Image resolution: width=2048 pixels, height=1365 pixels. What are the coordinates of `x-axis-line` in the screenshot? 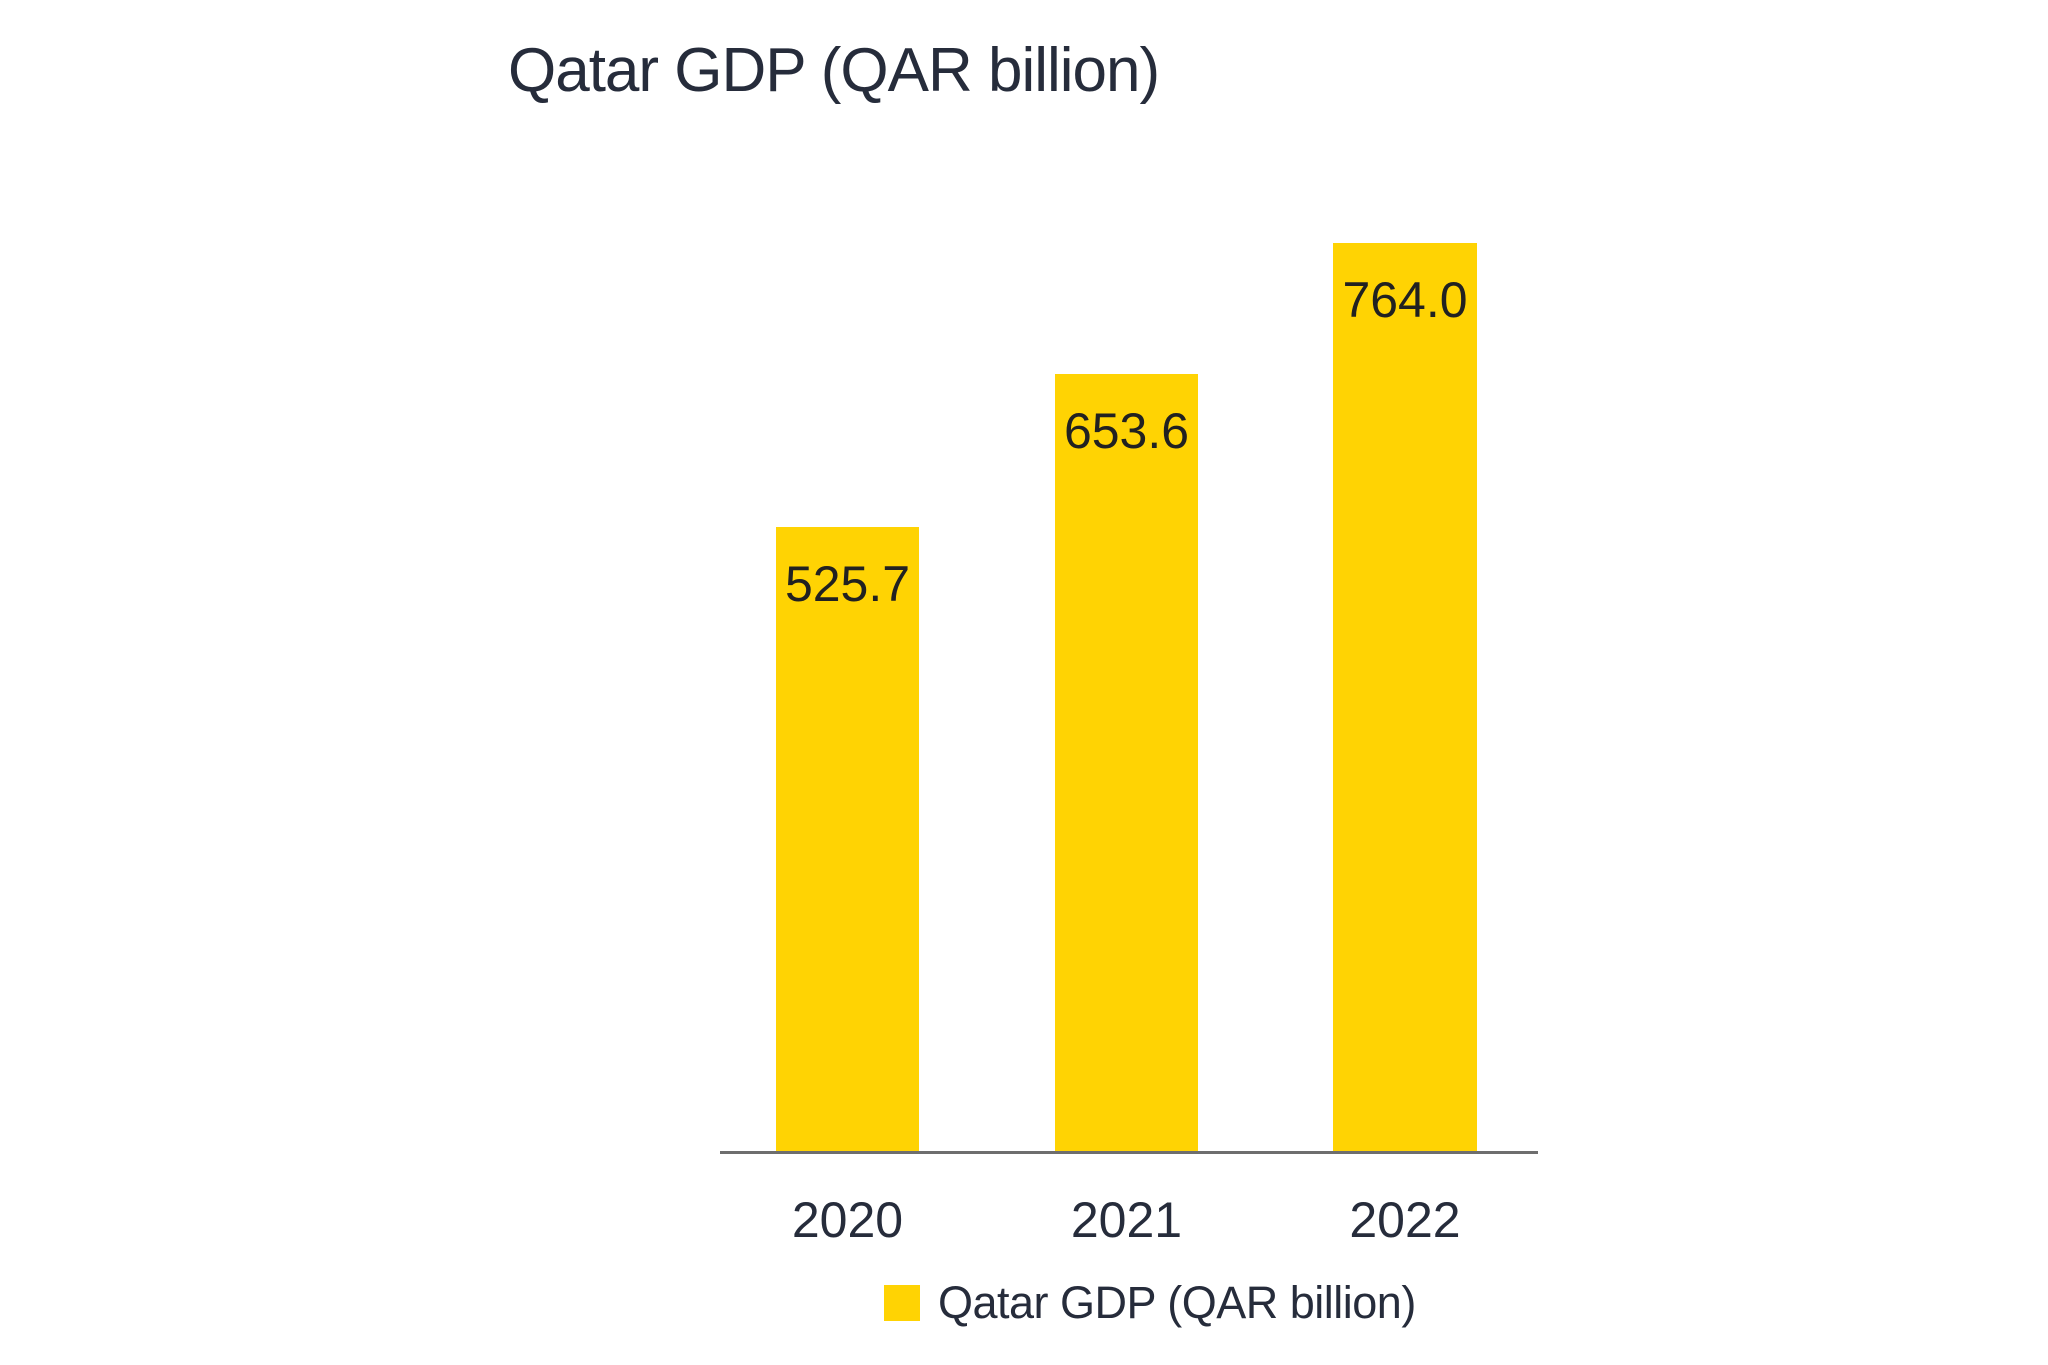 It's located at (1129, 1152).